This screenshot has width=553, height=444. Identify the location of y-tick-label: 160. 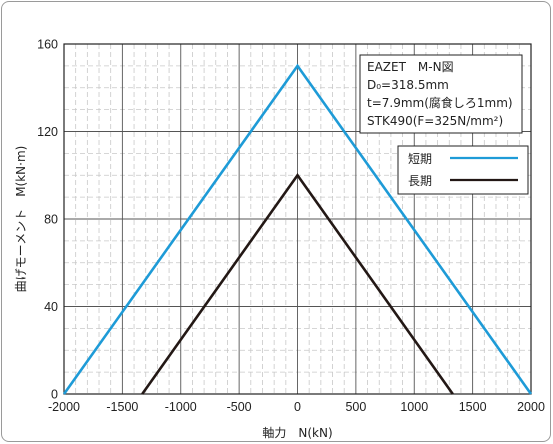
(47, 45).